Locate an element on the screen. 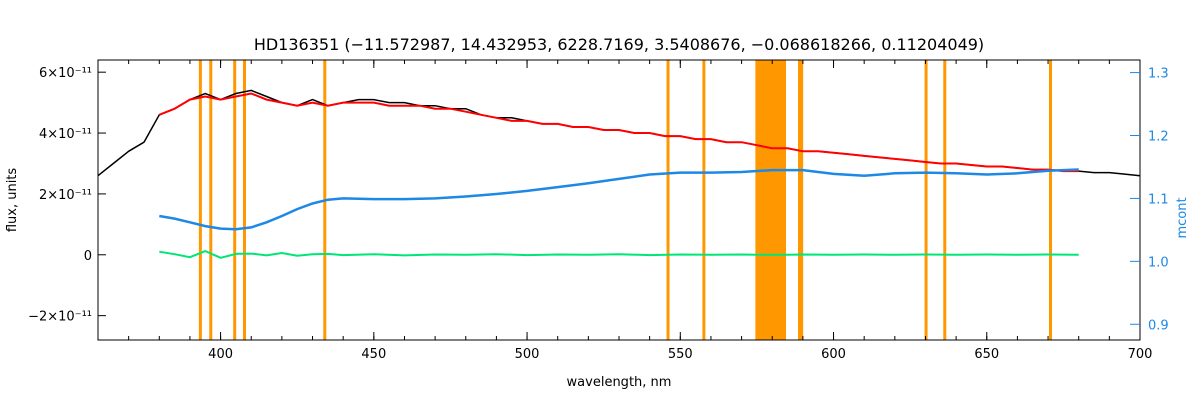 Image resolution: width=1200 pixels, height=400 pixels. y2-tick-label: 1.0 is located at coordinates (1158, 262).